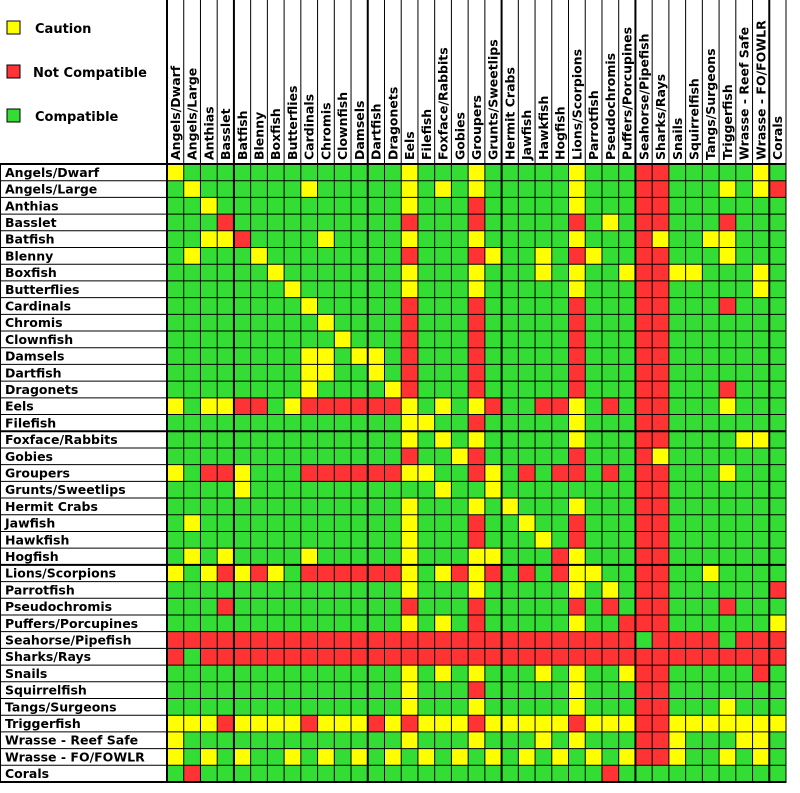 This screenshot has width=800, height=793. Describe the element at coordinates (543, 606) in the screenshot. I see `cell-pseudochromis-hawkfish` at that location.